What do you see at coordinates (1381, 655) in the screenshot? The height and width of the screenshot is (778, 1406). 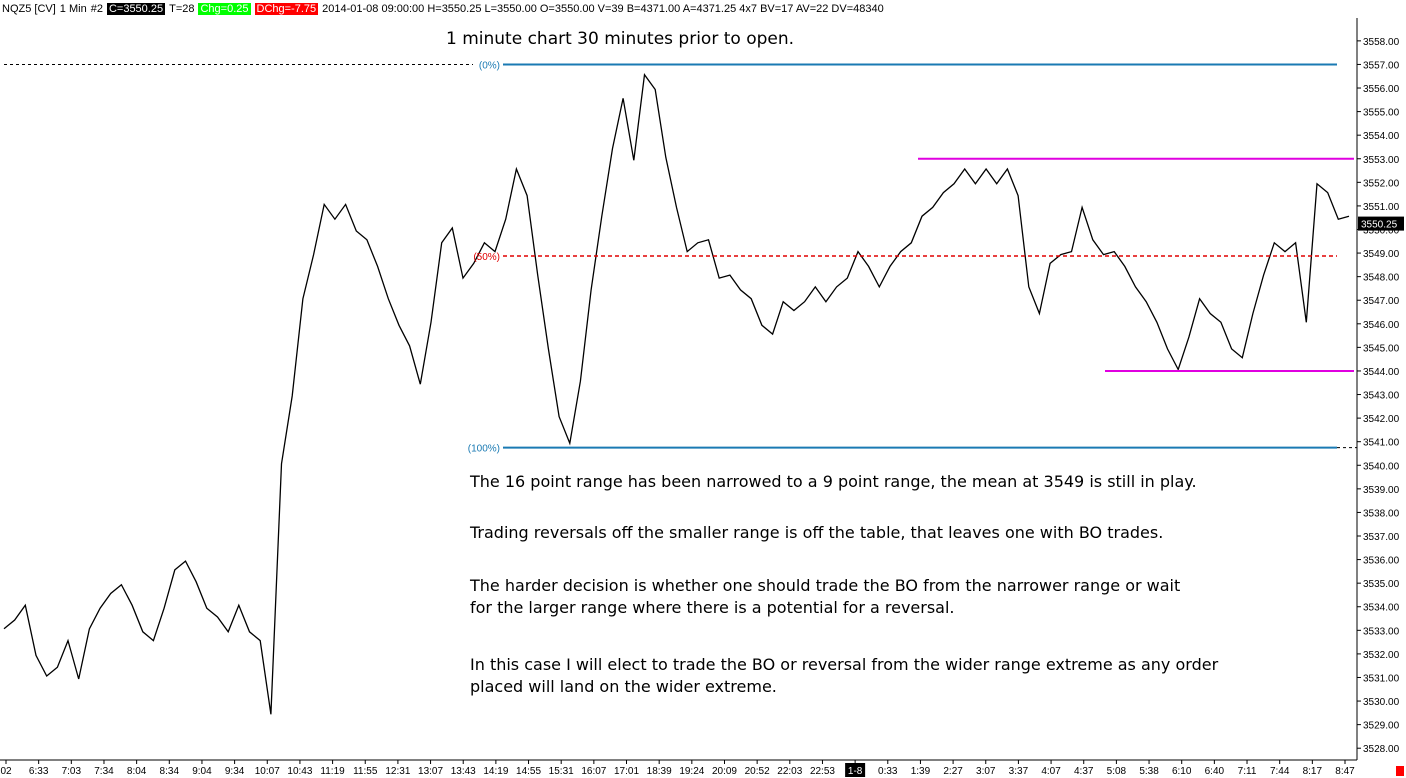 I see `price-tick-label: 3532.00` at bounding box center [1381, 655].